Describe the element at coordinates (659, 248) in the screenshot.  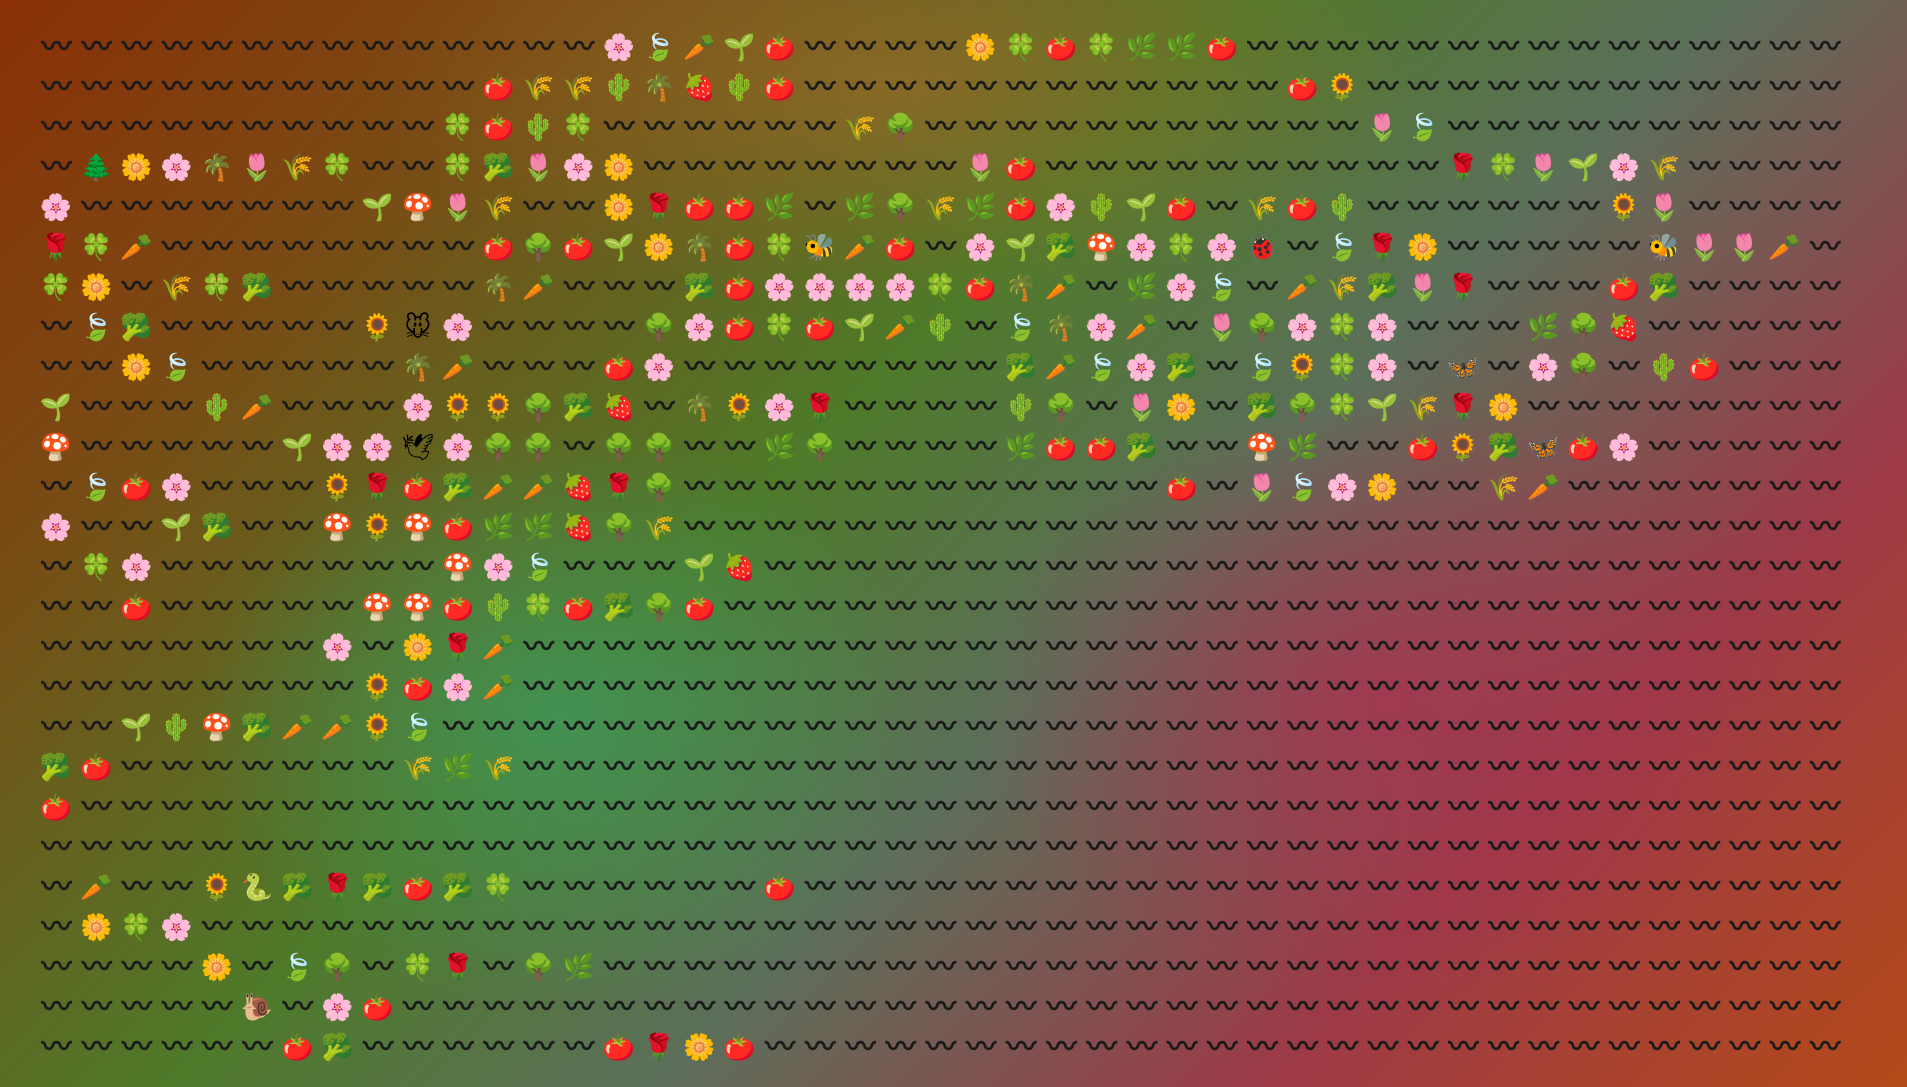
I see `daisy-icon: 🌼` at that location.